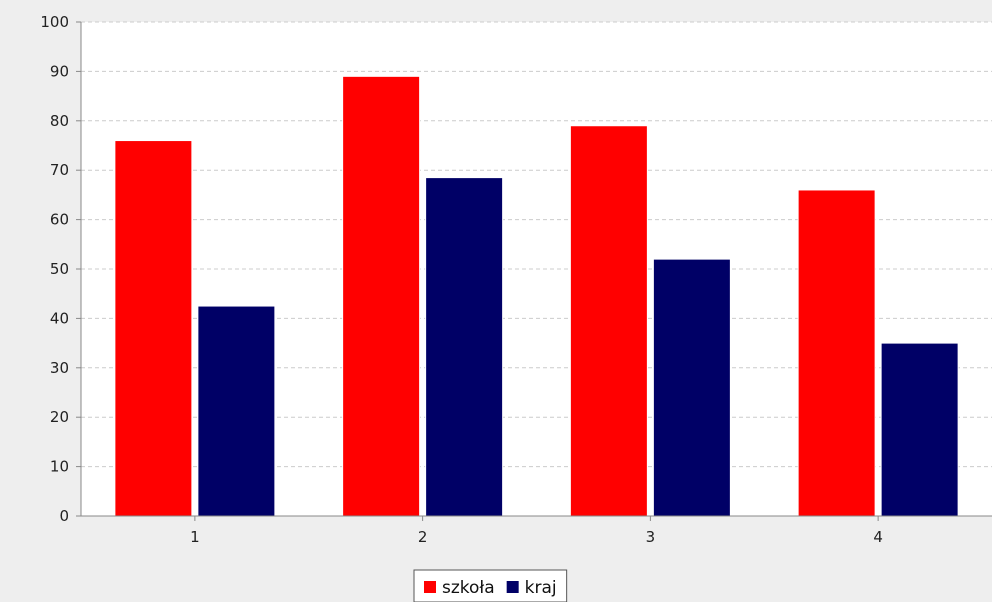 The image size is (992, 602). I want to click on y-tick-label: 100, so click(54, 22).